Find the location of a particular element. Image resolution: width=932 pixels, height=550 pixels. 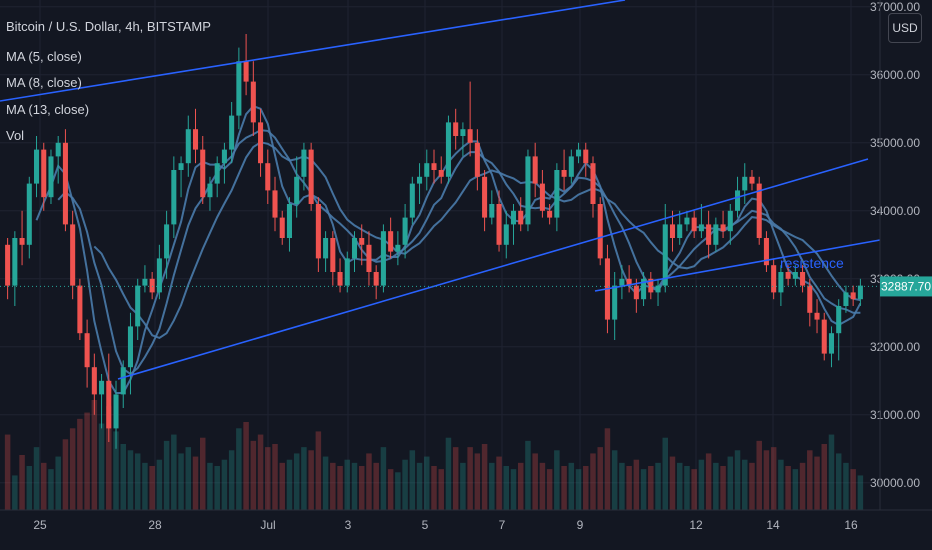

symbol-title: Bitcoin / U.S. Dollar, 4h, BITSTAMP is located at coordinates (108, 26).